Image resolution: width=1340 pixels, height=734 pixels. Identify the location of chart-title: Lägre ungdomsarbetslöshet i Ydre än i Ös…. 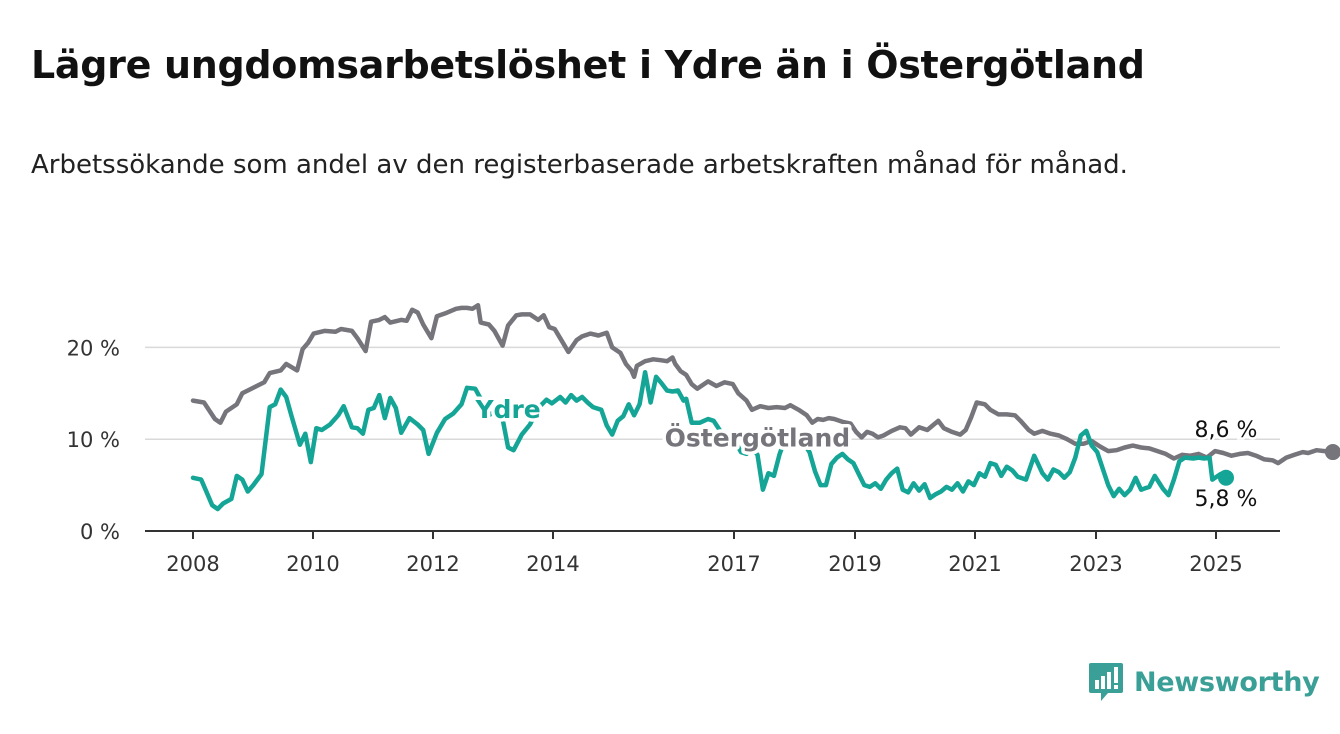
(588, 65).